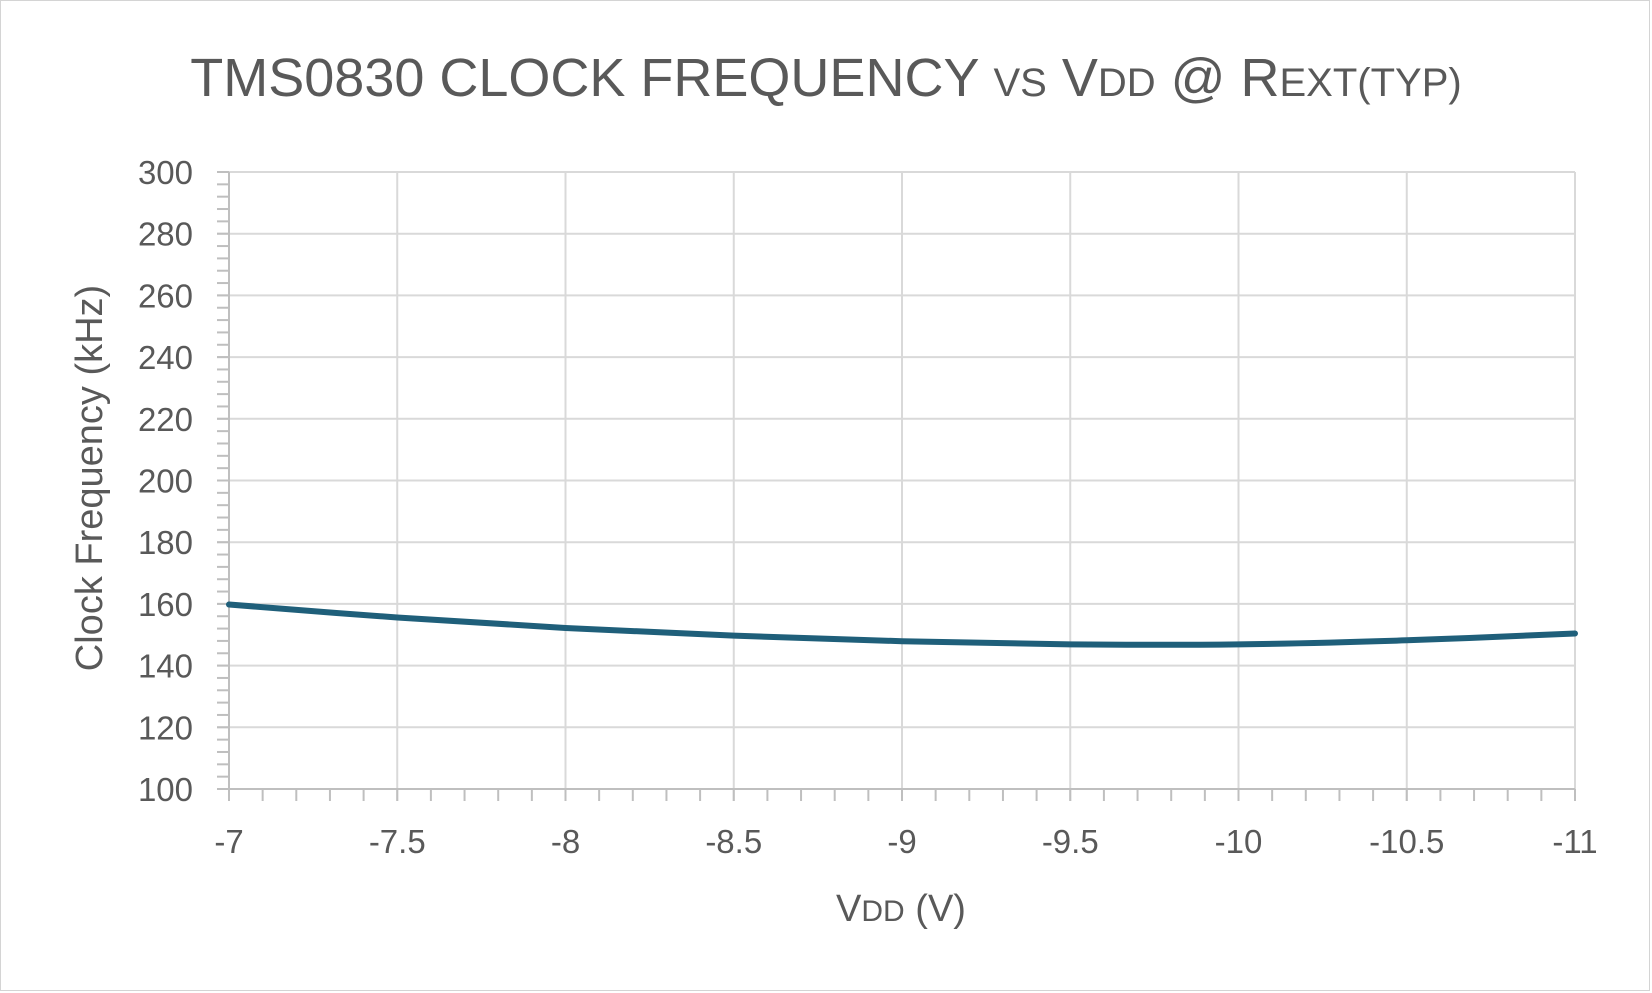  Describe the element at coordinates (165, 666) in the screenshot. I see `y-tick-label: 140` at that location.